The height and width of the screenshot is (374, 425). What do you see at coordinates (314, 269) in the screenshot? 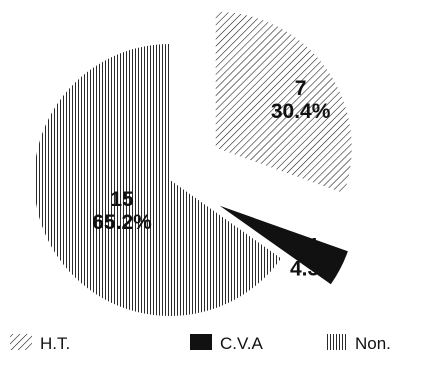
I see `slice-percent-label: 4.3%` at bounding box center [314, 269].